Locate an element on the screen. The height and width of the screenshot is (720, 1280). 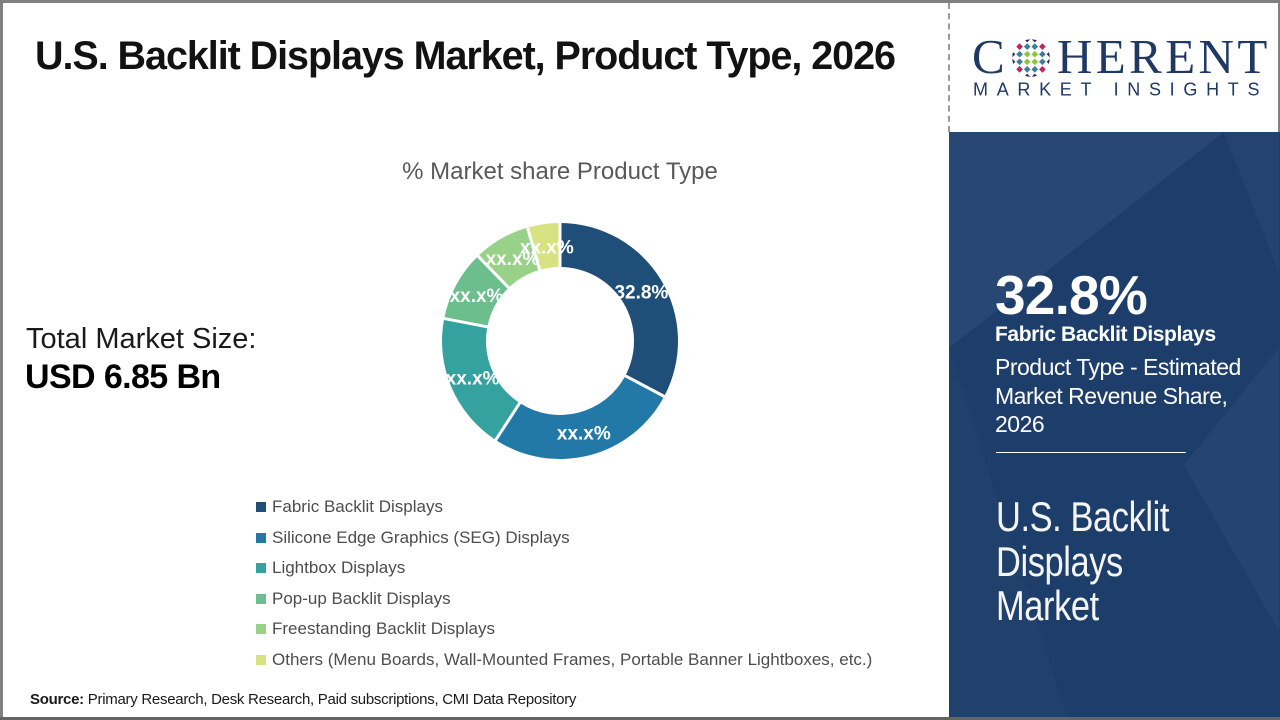
svg-text: C is located at coordinates (988, 56).